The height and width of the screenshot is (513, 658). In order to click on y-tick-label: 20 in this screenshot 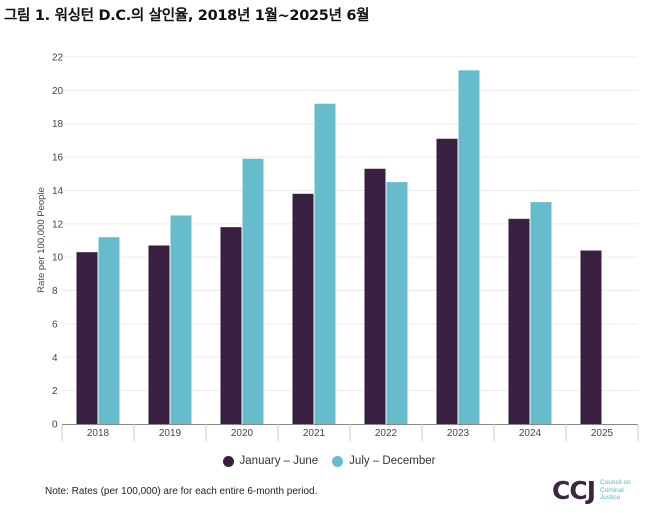, I will do `click(58, 91)`.